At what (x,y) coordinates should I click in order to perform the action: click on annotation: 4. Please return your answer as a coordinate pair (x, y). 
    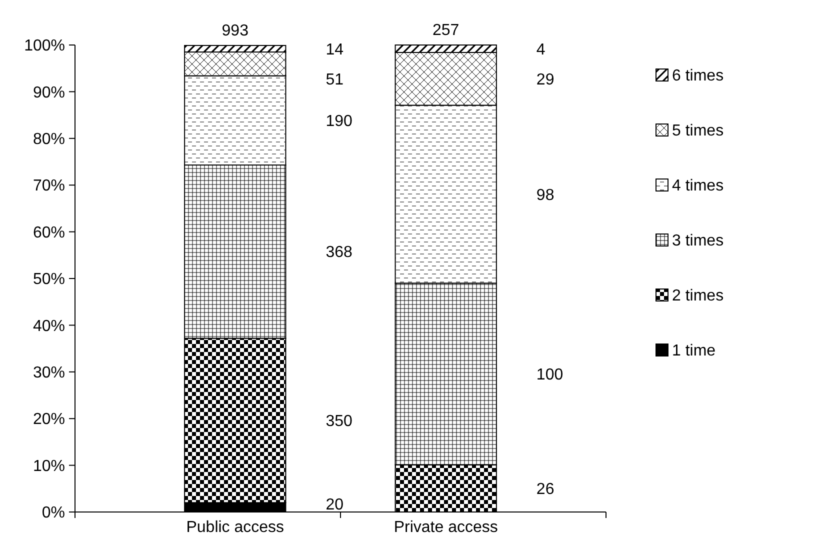
    Looking at the image, I should click on (541, 49).